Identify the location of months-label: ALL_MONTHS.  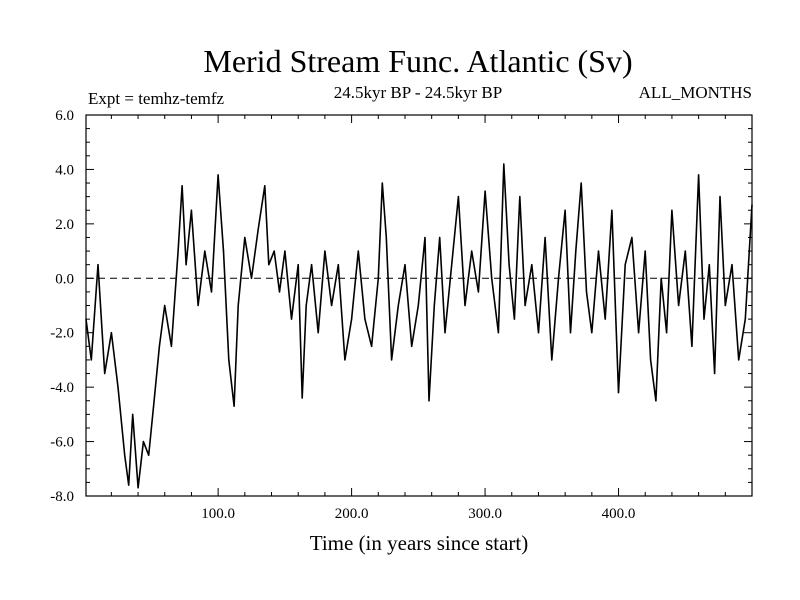
(695, 92).